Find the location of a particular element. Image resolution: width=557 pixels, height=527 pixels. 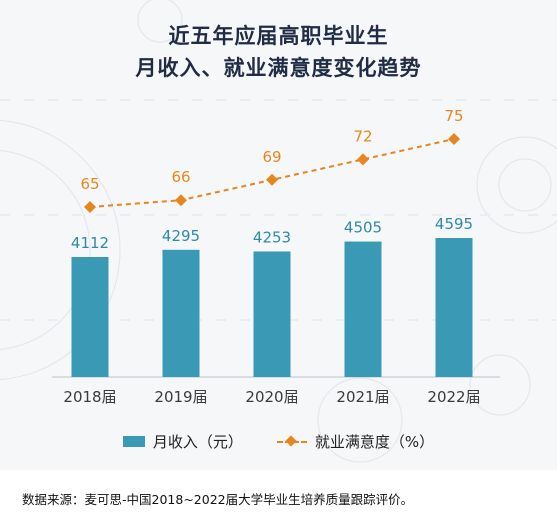

bar-value-label: 4253 is located at coordinates (272, 237).